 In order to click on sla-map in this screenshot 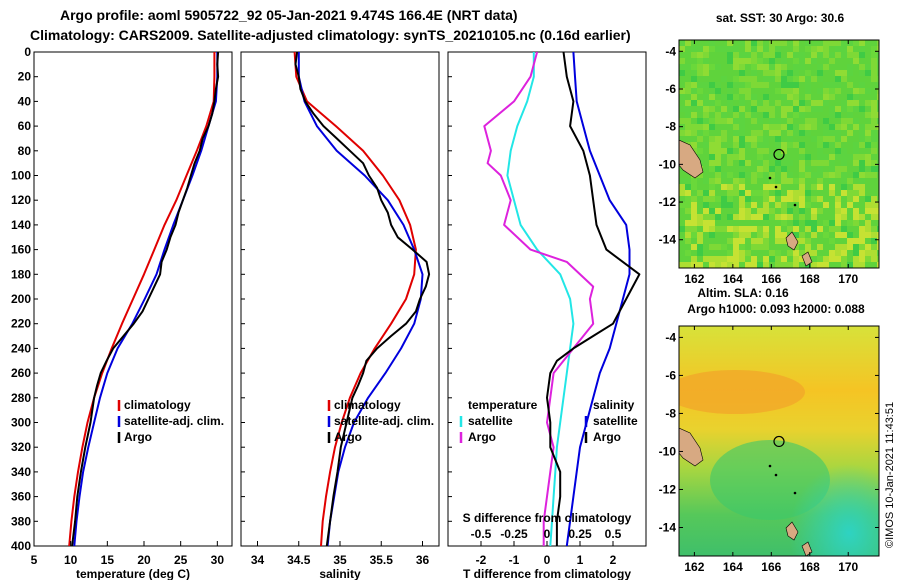, I will do `click(779, 441)`.